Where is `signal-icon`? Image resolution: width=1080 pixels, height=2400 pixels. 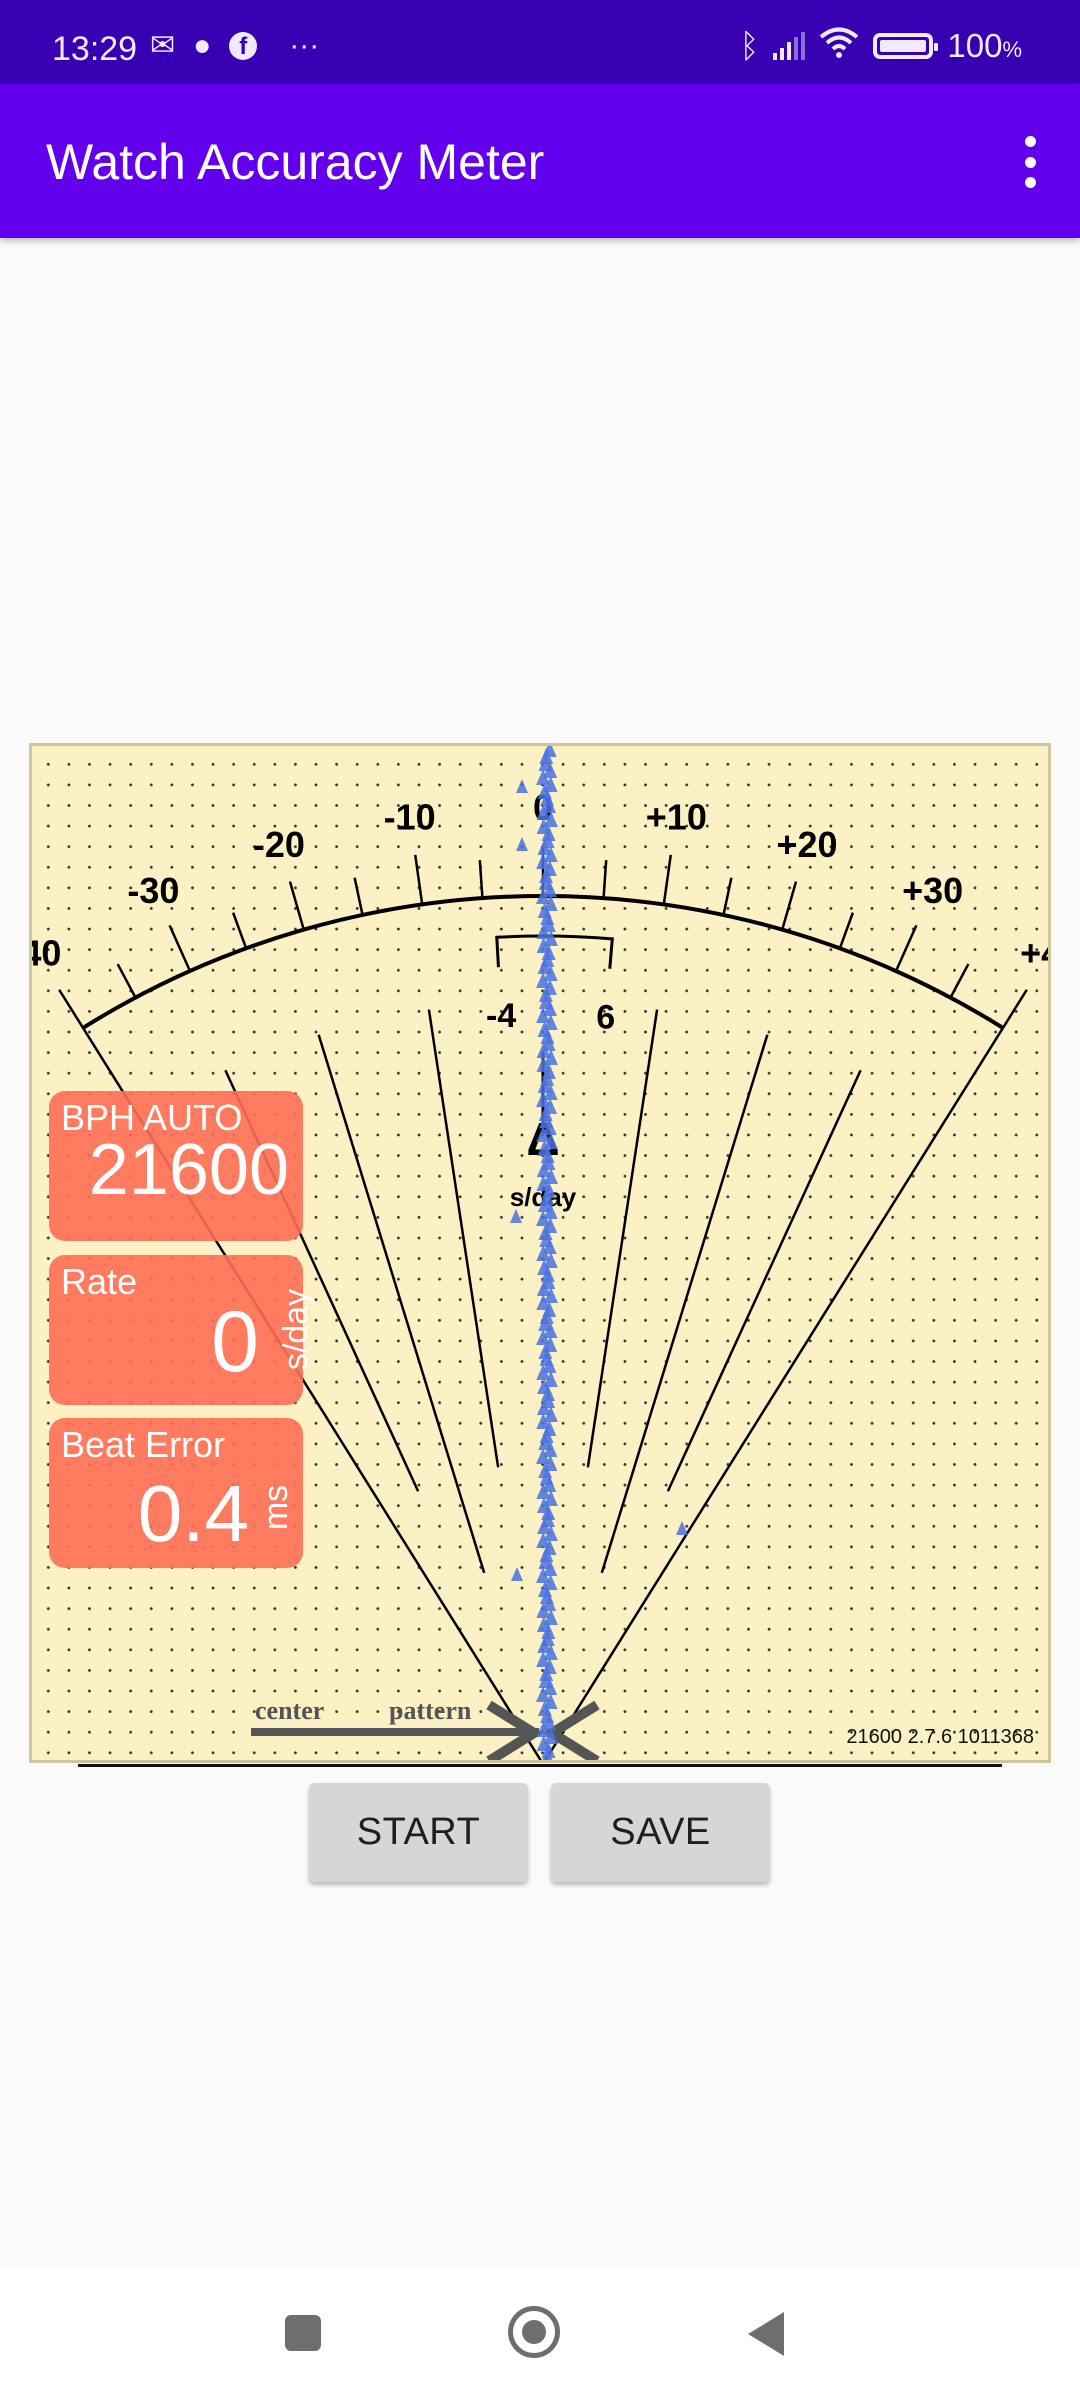 signal-icon is located at coordinates (789, 46).